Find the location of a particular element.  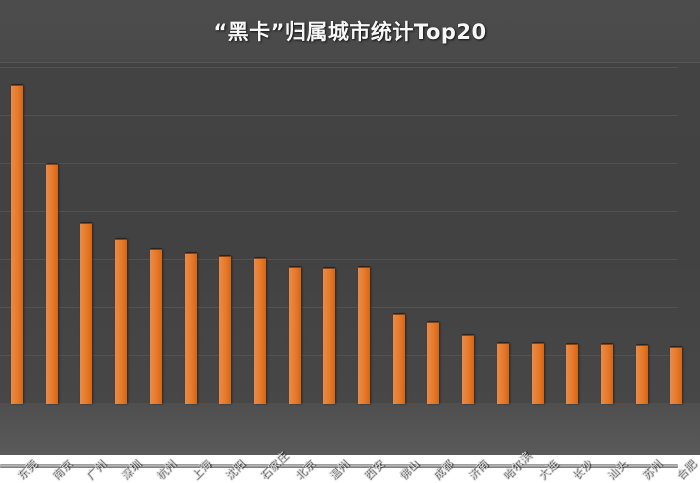

x-axis-label: 汕头 is located at coordinates (617, 470).